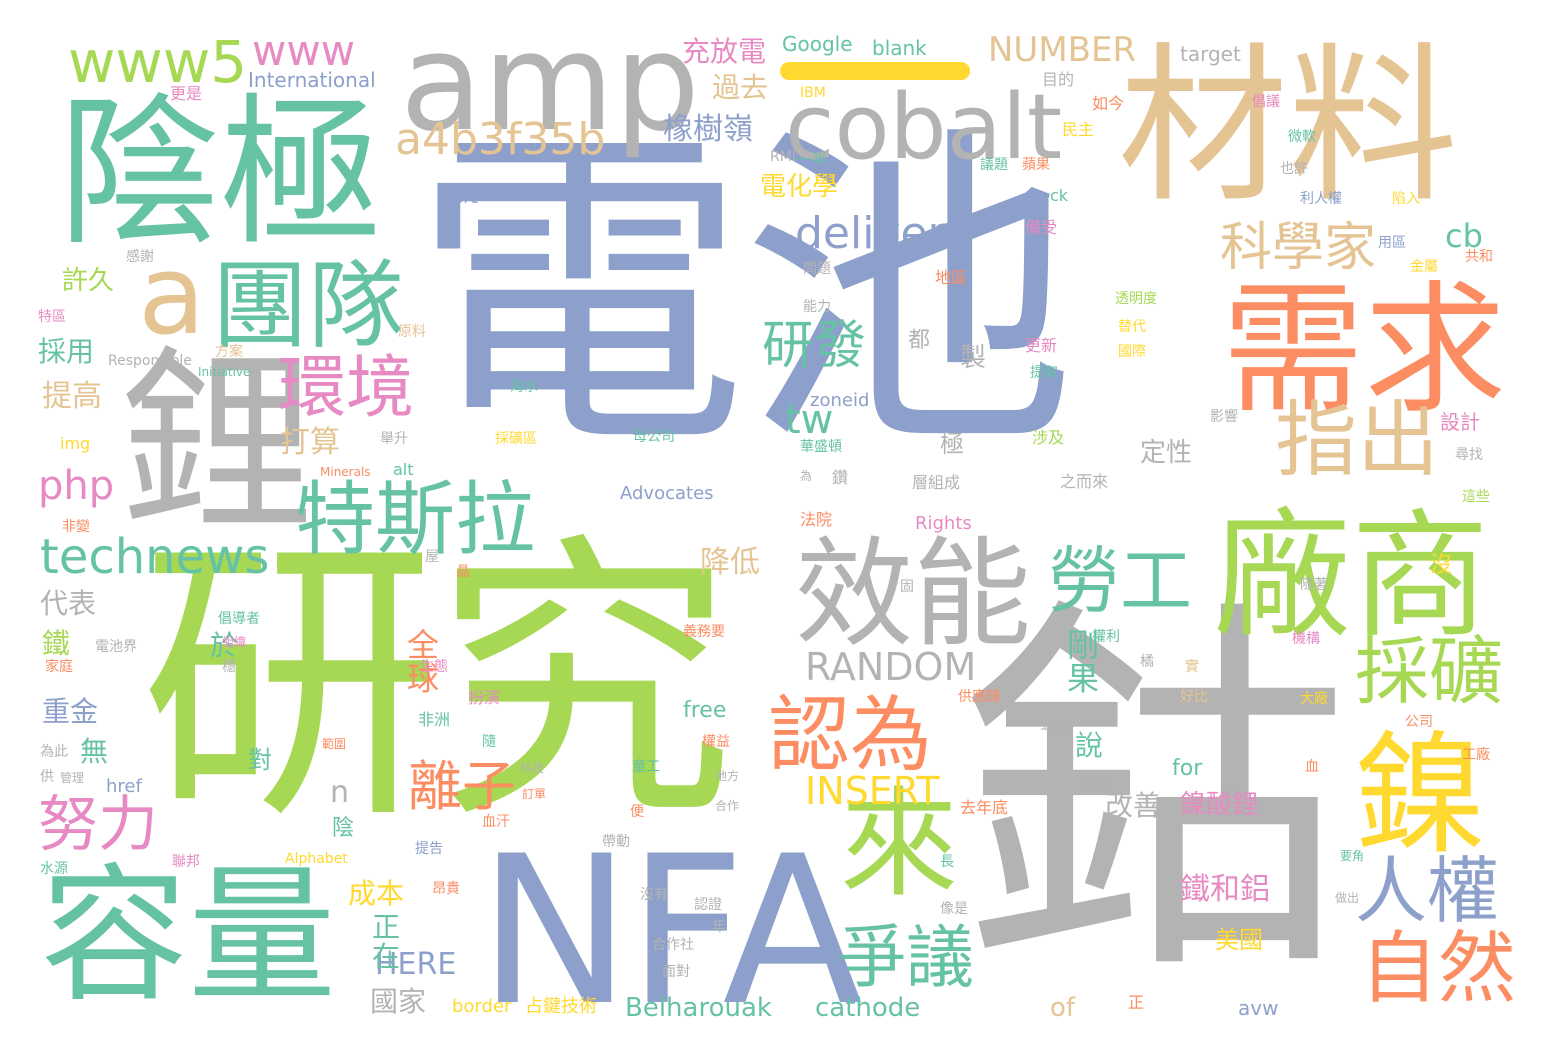 The height and width of the screenshot is (1052, 1548). What do you see at coordinates (1108, 103) in the screenshot?
I see `word-nowadays: 如今` at bounding box center [1108, 103].